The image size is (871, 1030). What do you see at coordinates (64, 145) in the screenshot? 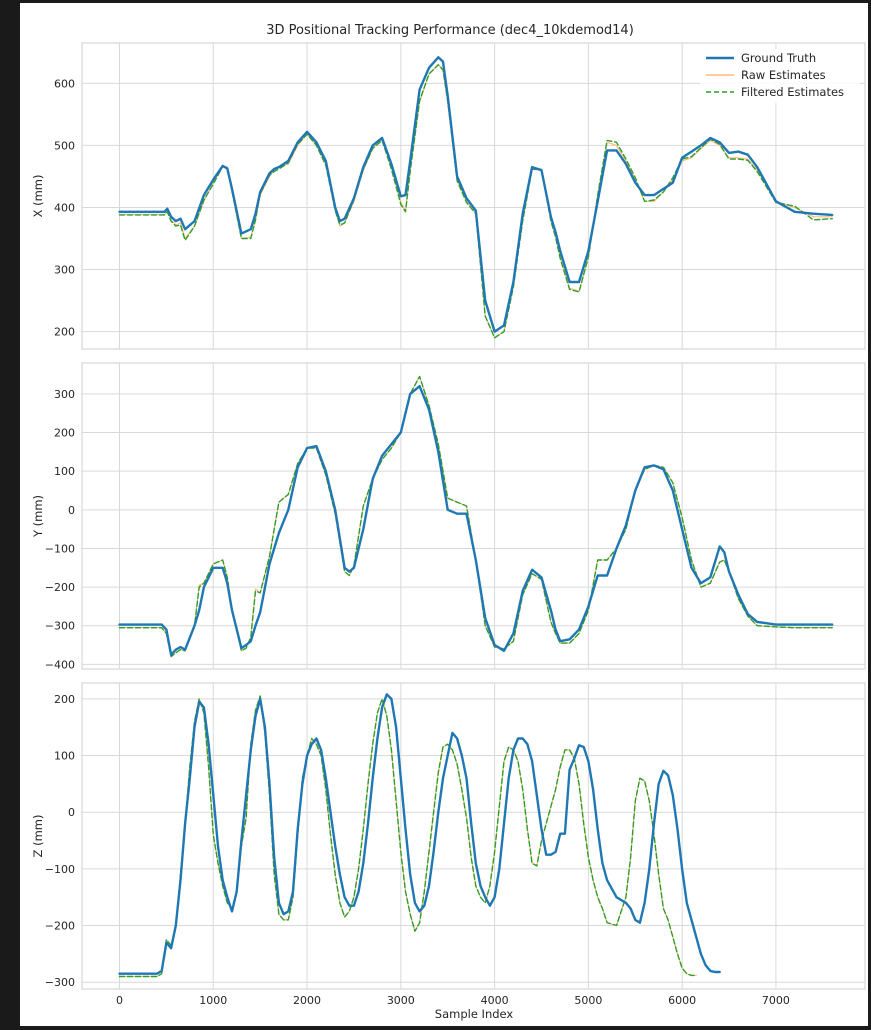
I see `panel-x-ytick-label: 500` at bounding box center [64, 145].